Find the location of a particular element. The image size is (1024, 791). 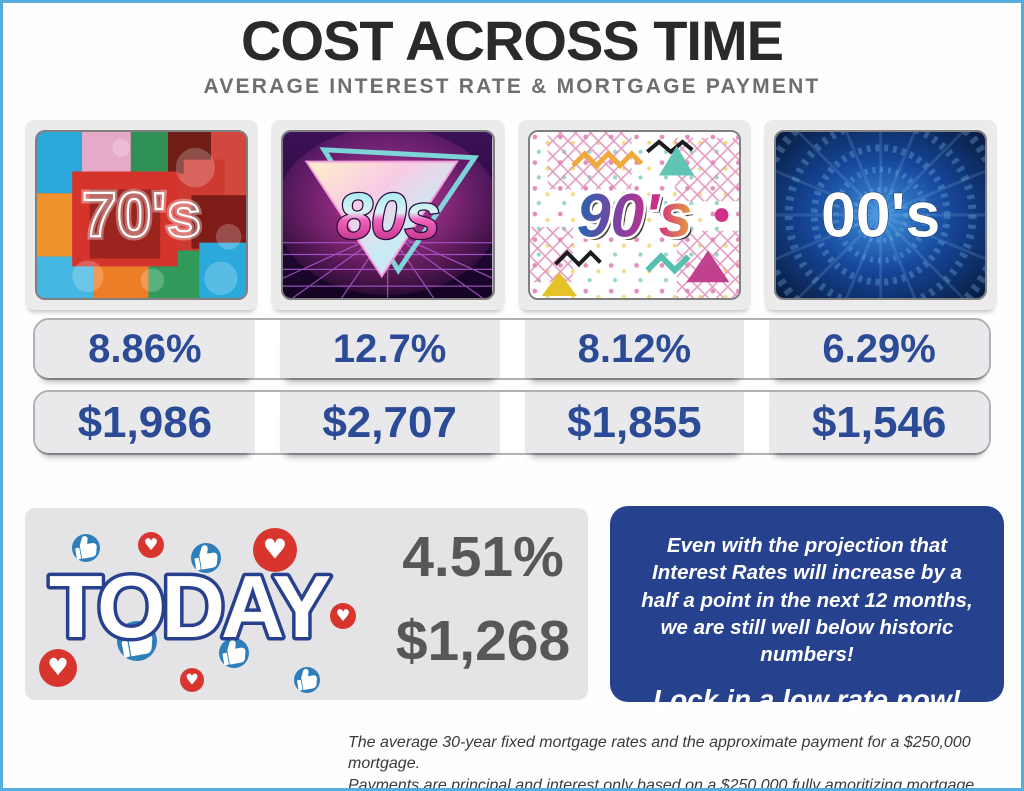

payment-00s: $1,546 is located at coordinates (879, 422).